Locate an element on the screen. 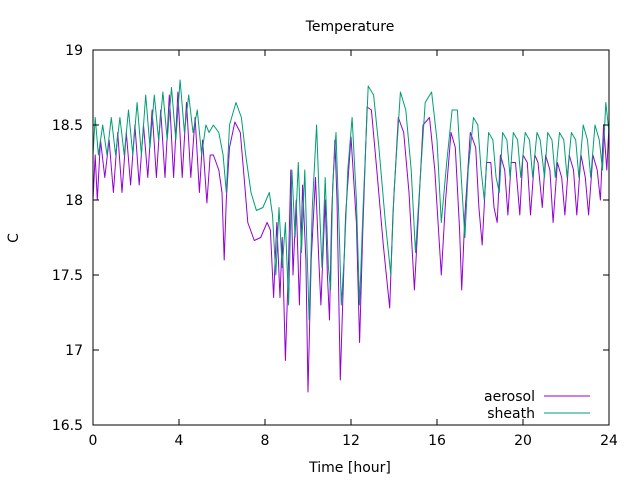 This screenshot has width=640, height=480. x-tick-label: 20 is located at coordinates (523, 441).